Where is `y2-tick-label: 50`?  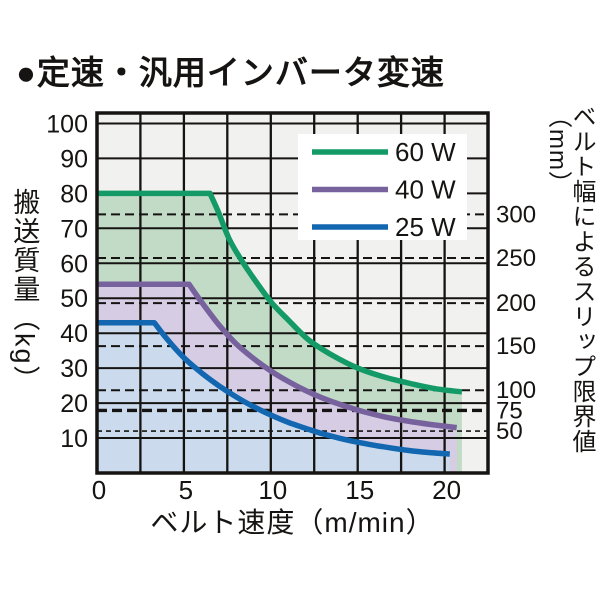
y2-tick-label: 50 is located at coordinates (509, 431).